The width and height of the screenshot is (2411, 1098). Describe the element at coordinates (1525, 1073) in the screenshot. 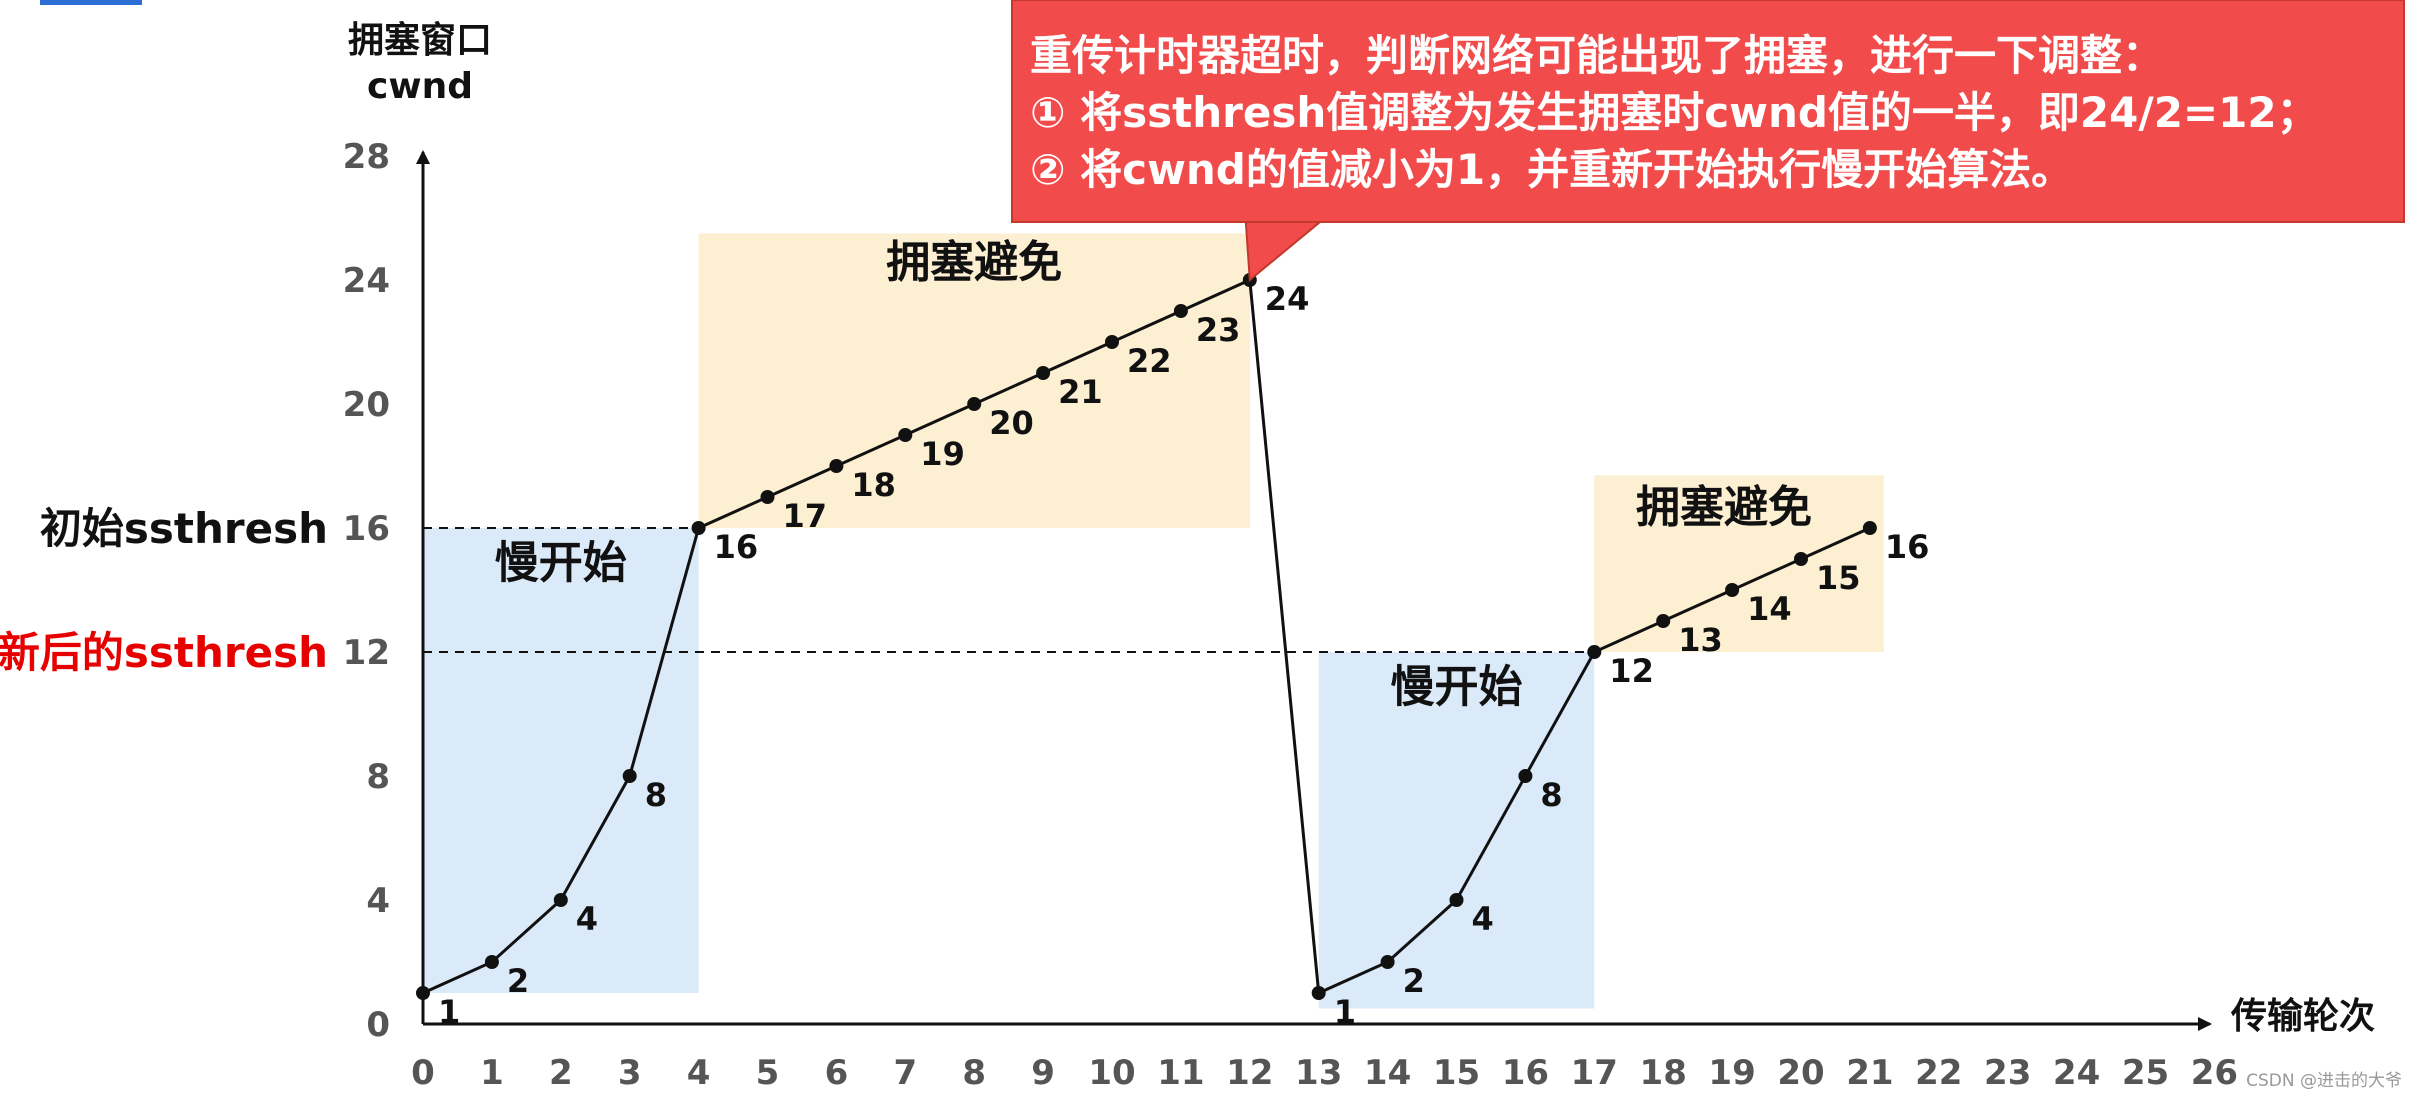

I see `x-tick-label: 16` at that location.